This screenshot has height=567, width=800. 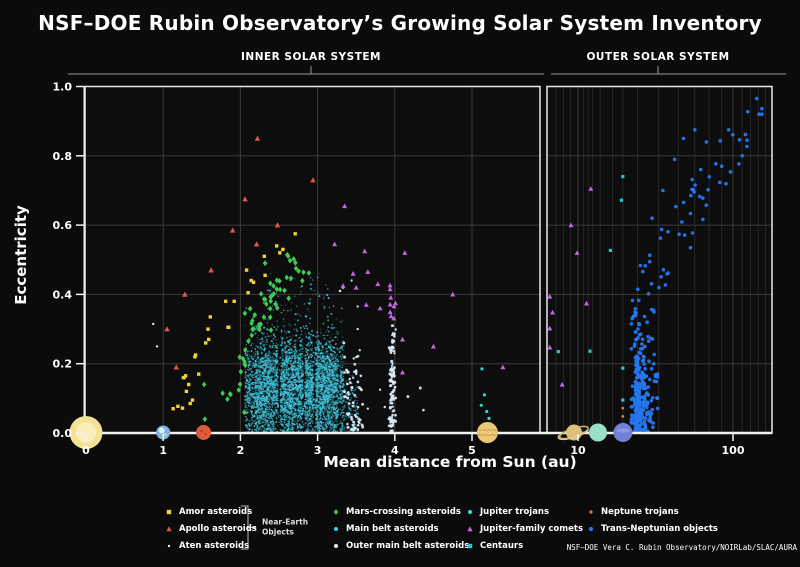 I want to click on planet-uranus-icon, so click(x=598, y=432).